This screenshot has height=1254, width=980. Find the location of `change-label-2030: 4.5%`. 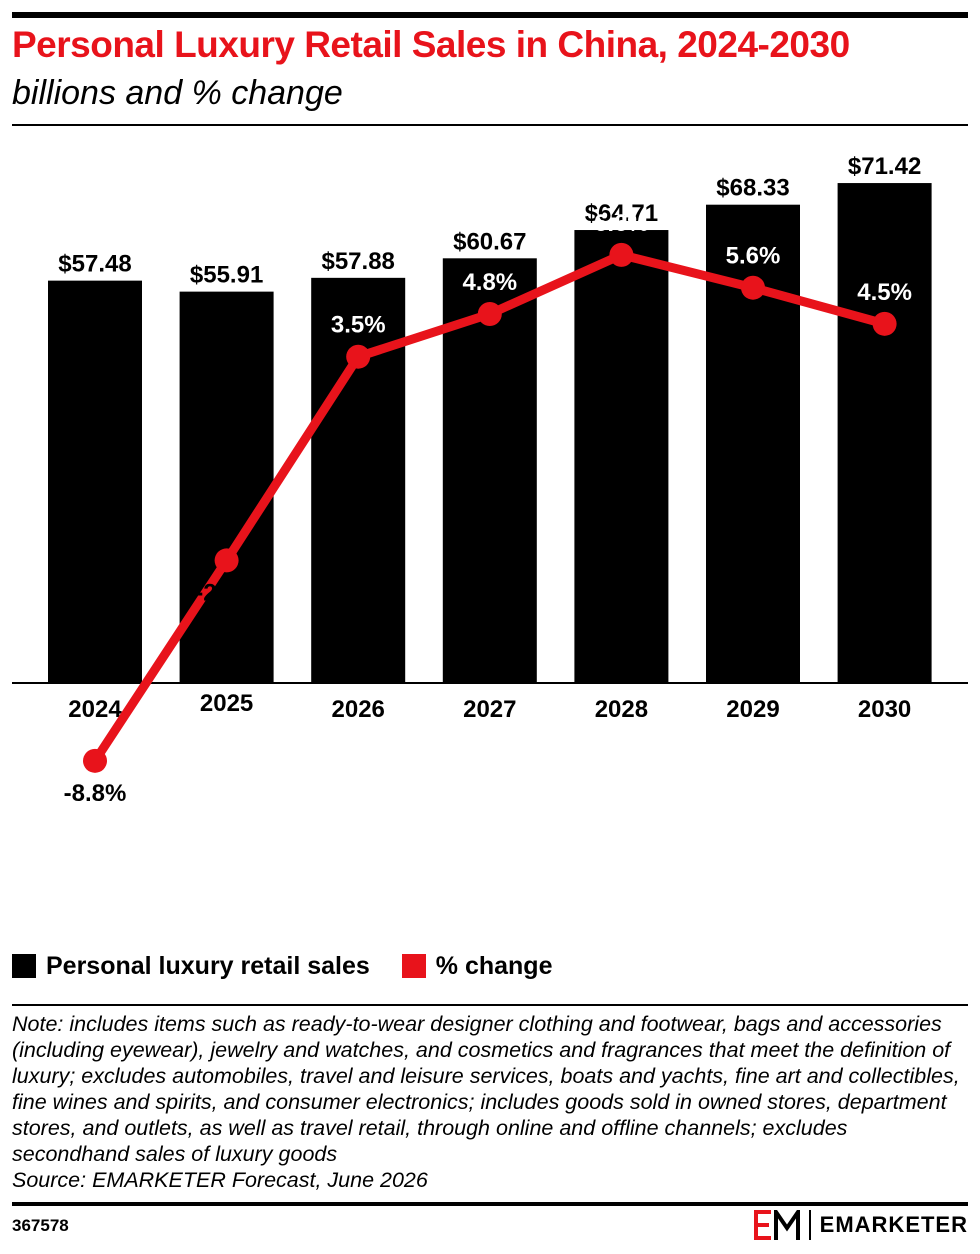

change-label-2030: 4.5% is located at coordinates (884, 292).